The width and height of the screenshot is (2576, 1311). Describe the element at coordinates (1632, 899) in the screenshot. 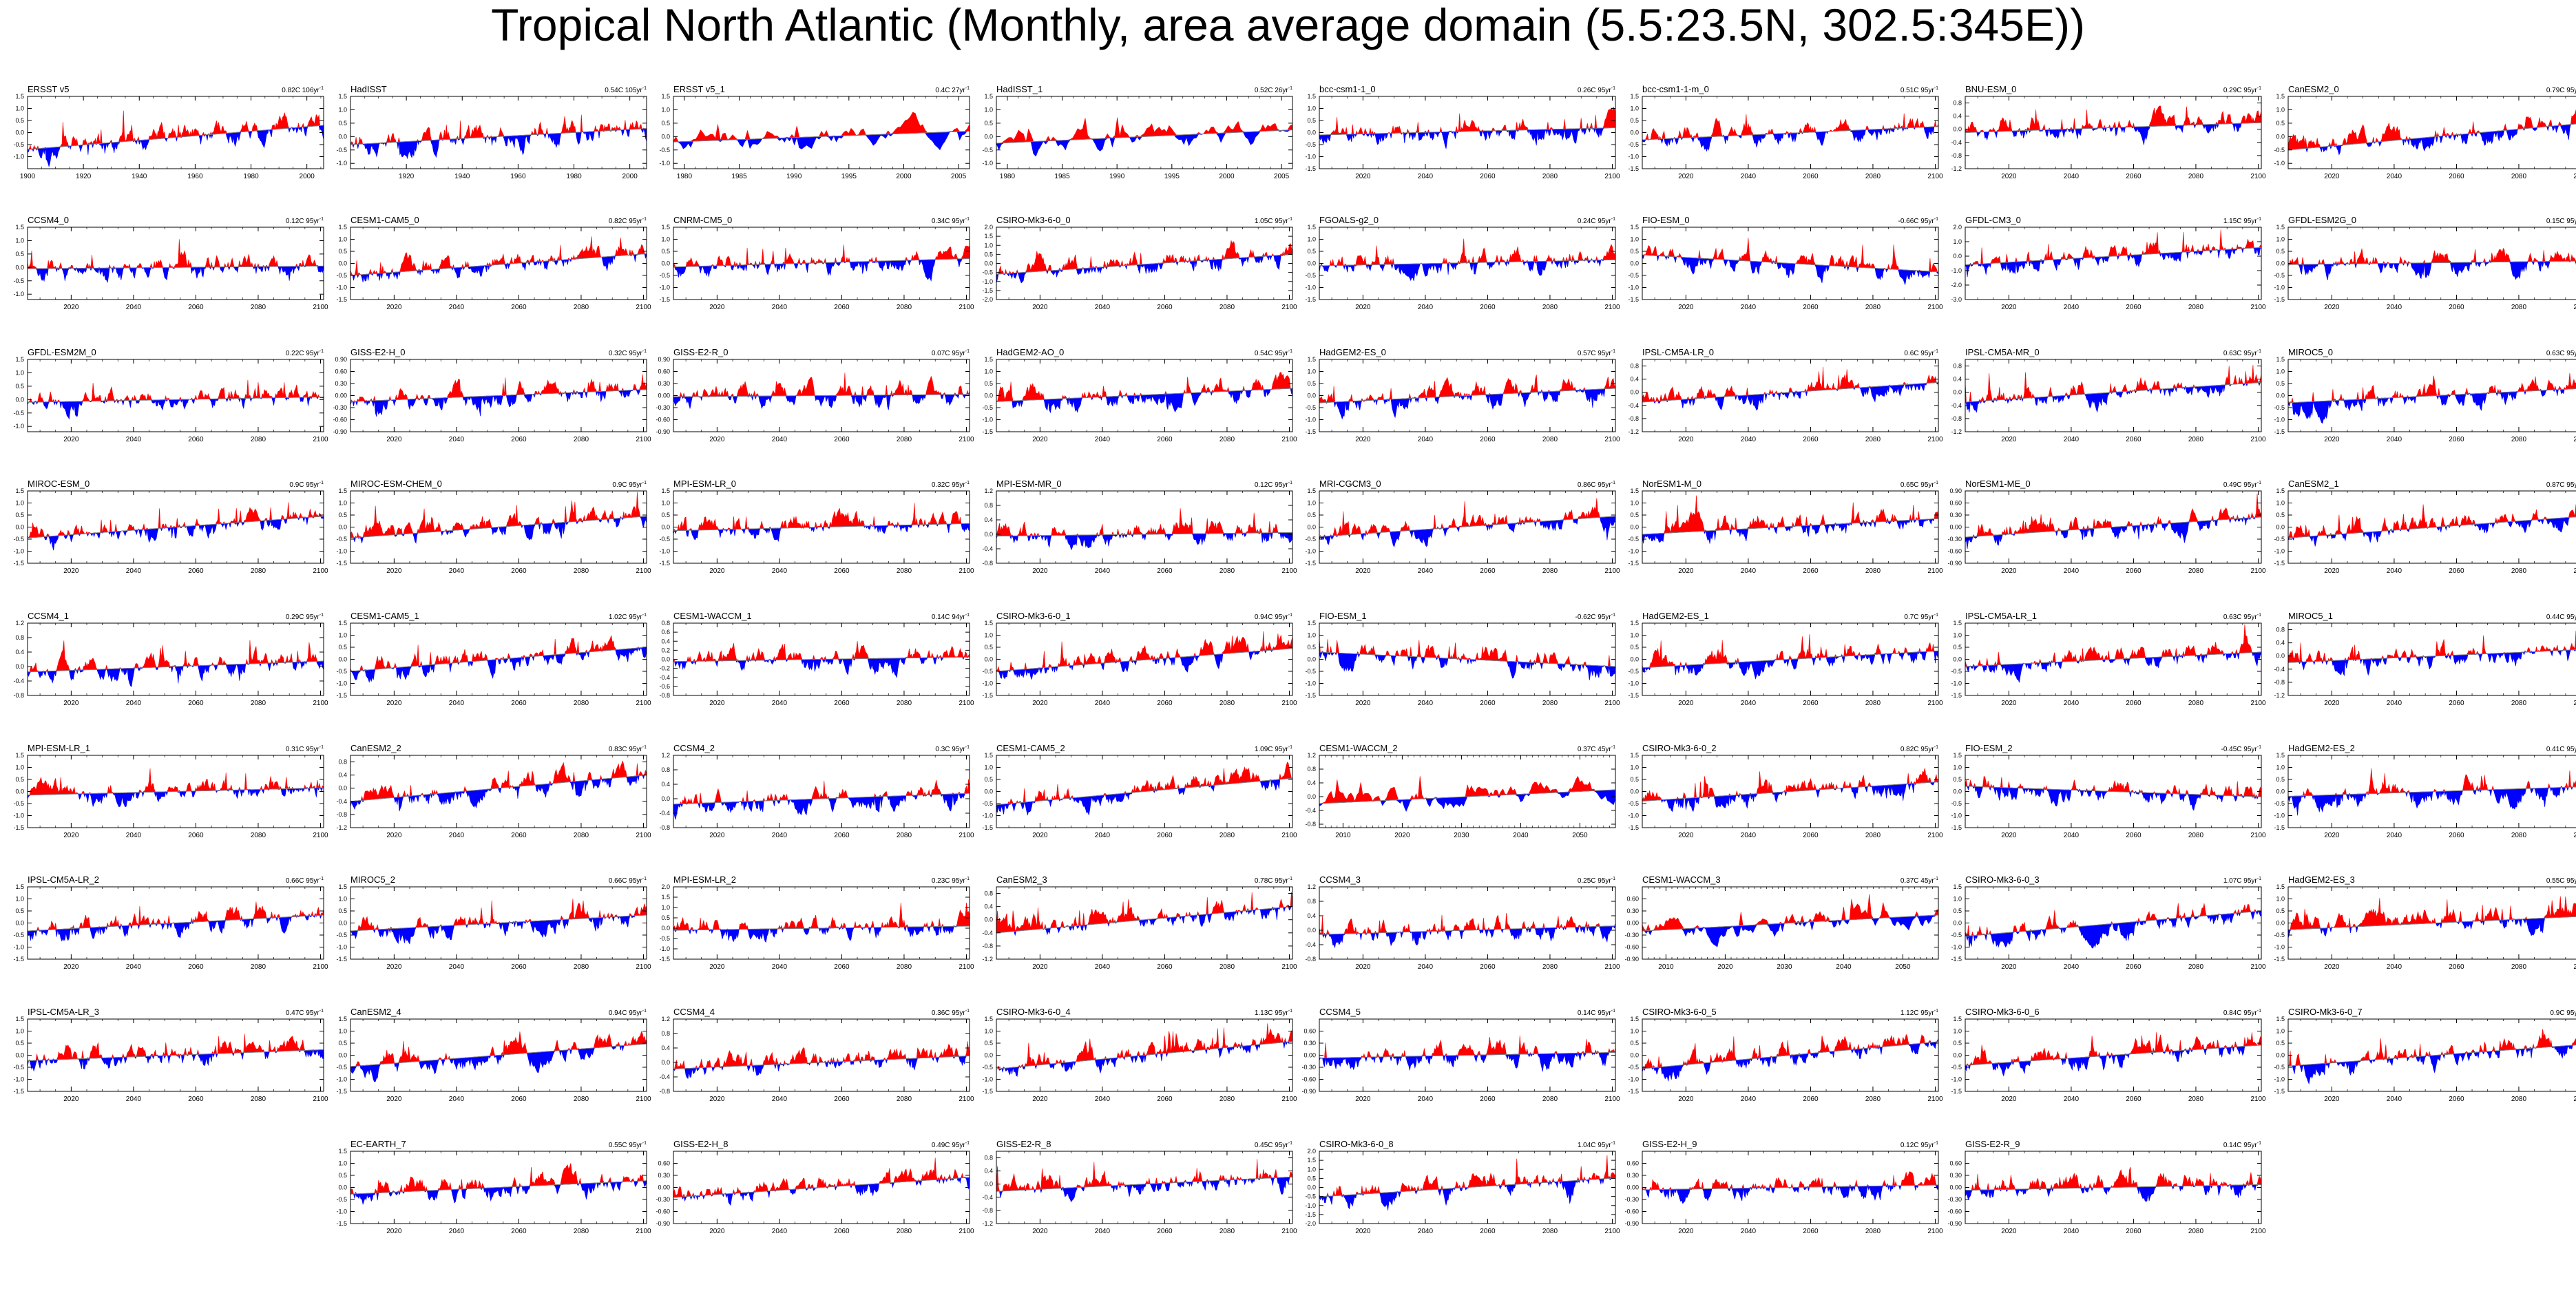

I see `y-tick-label: 0.60` at that location.